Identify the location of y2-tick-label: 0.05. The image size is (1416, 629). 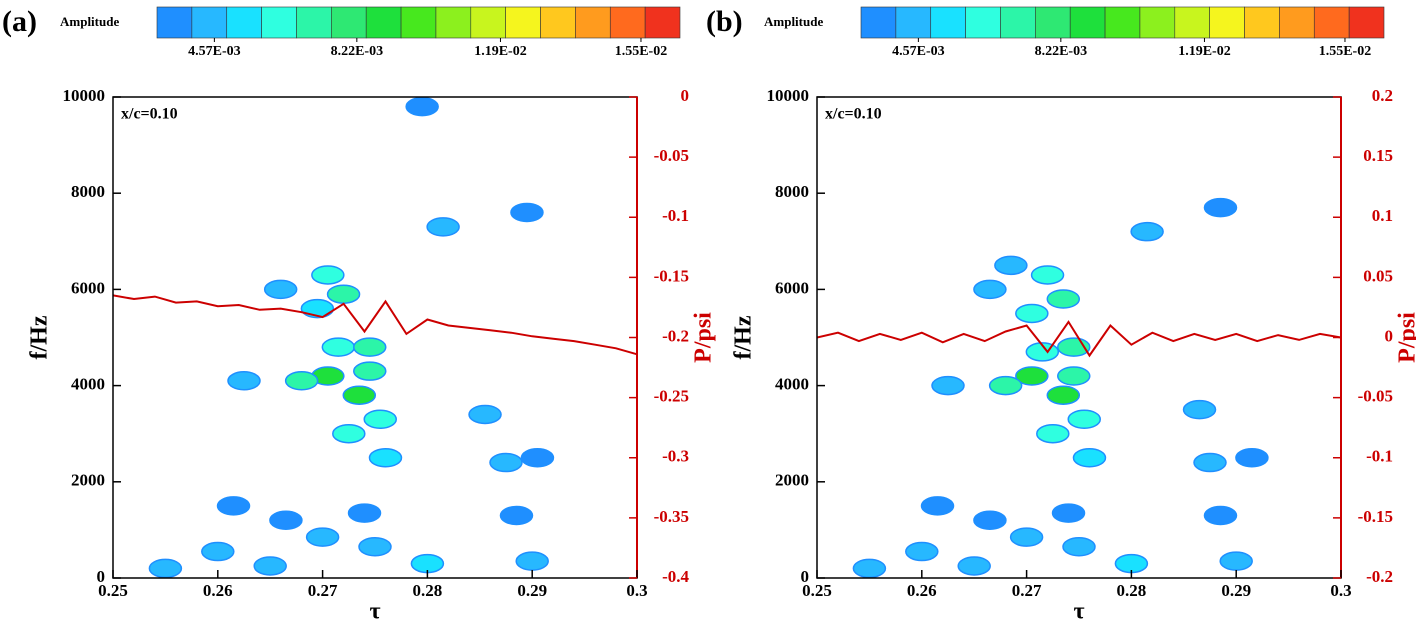
(1378, 275).